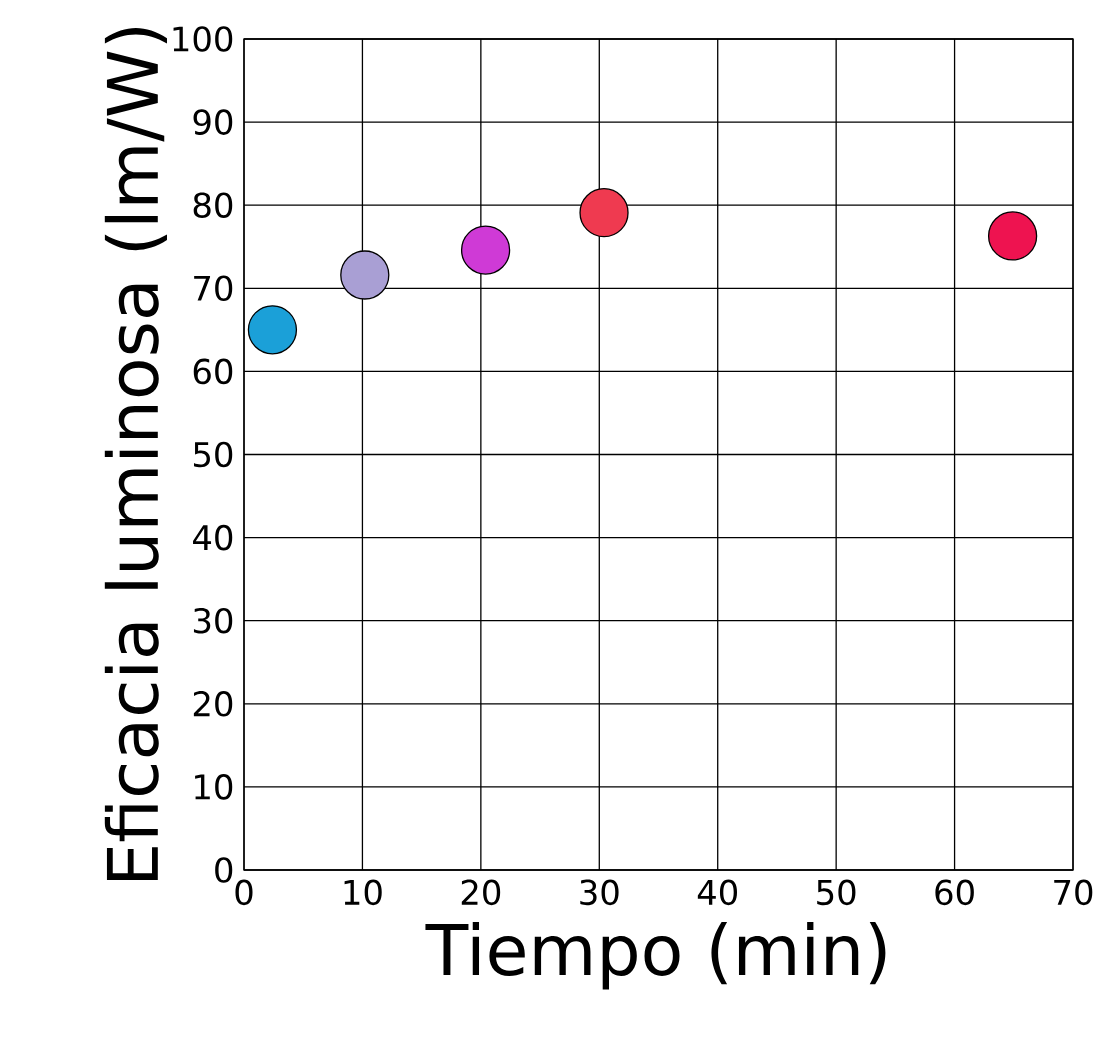 This screenshot has width=1113, height=1042. I want to click on x-tick-label: 60, so click(954, 892).